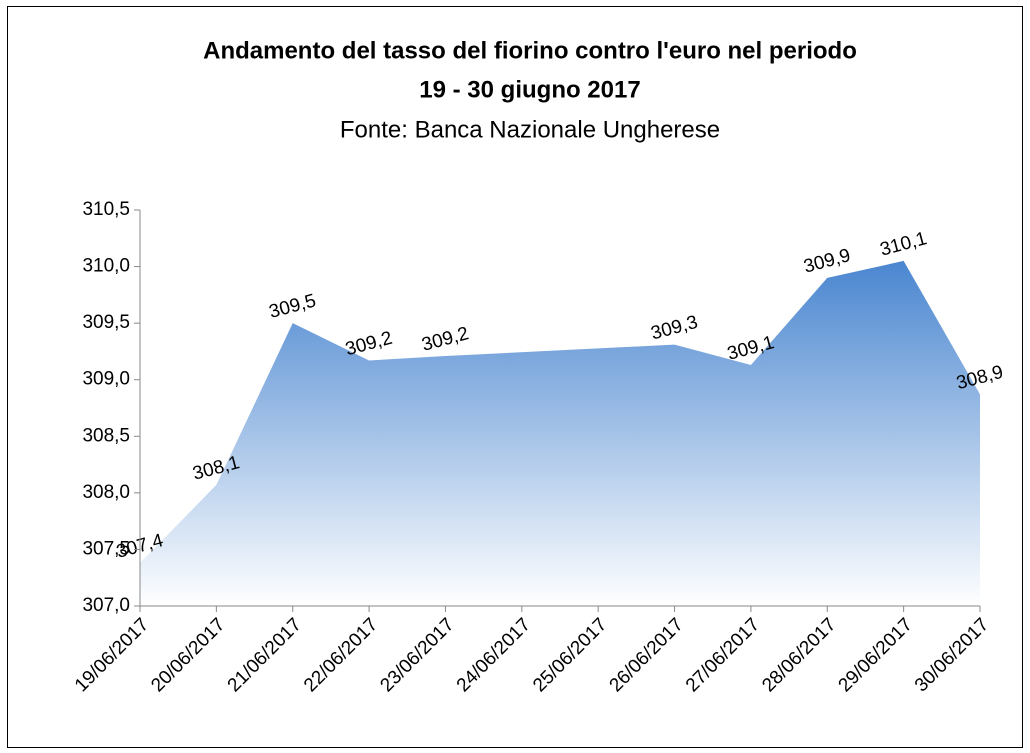  Describe the element at coordinates (106, 379) in the screenshot. I see `y-tick-label: 309,0` at that location.